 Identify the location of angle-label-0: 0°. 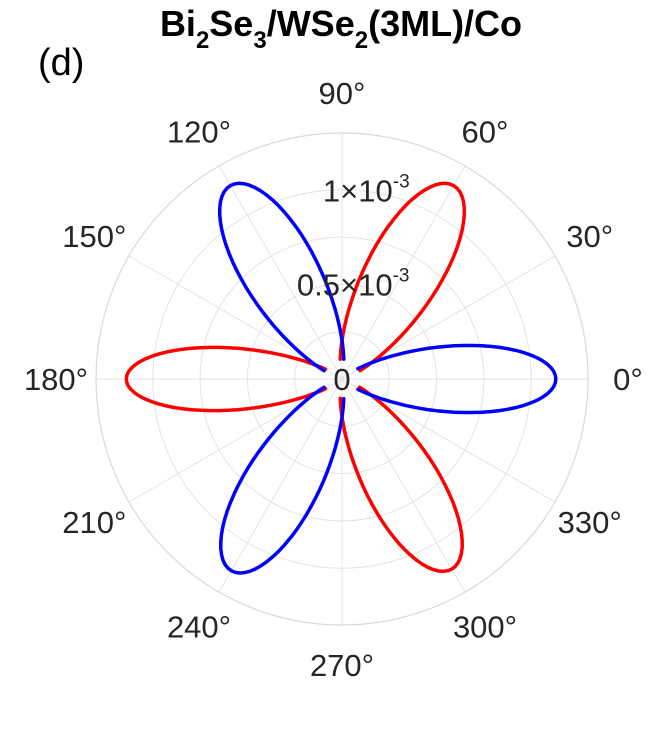
(628, 379).